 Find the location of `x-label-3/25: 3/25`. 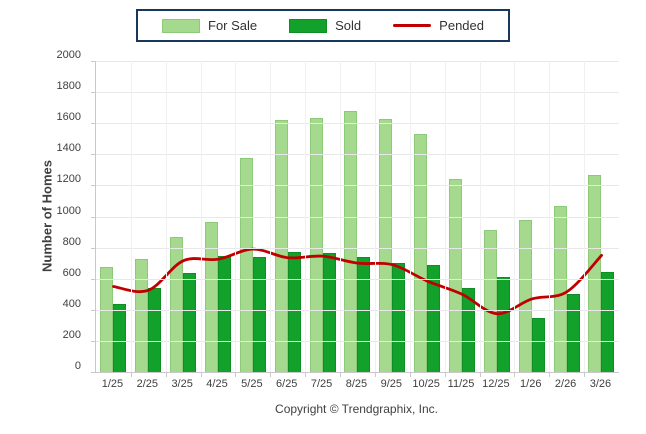

x-label-3/25: 3/25 is located at coordinates (182, 384).